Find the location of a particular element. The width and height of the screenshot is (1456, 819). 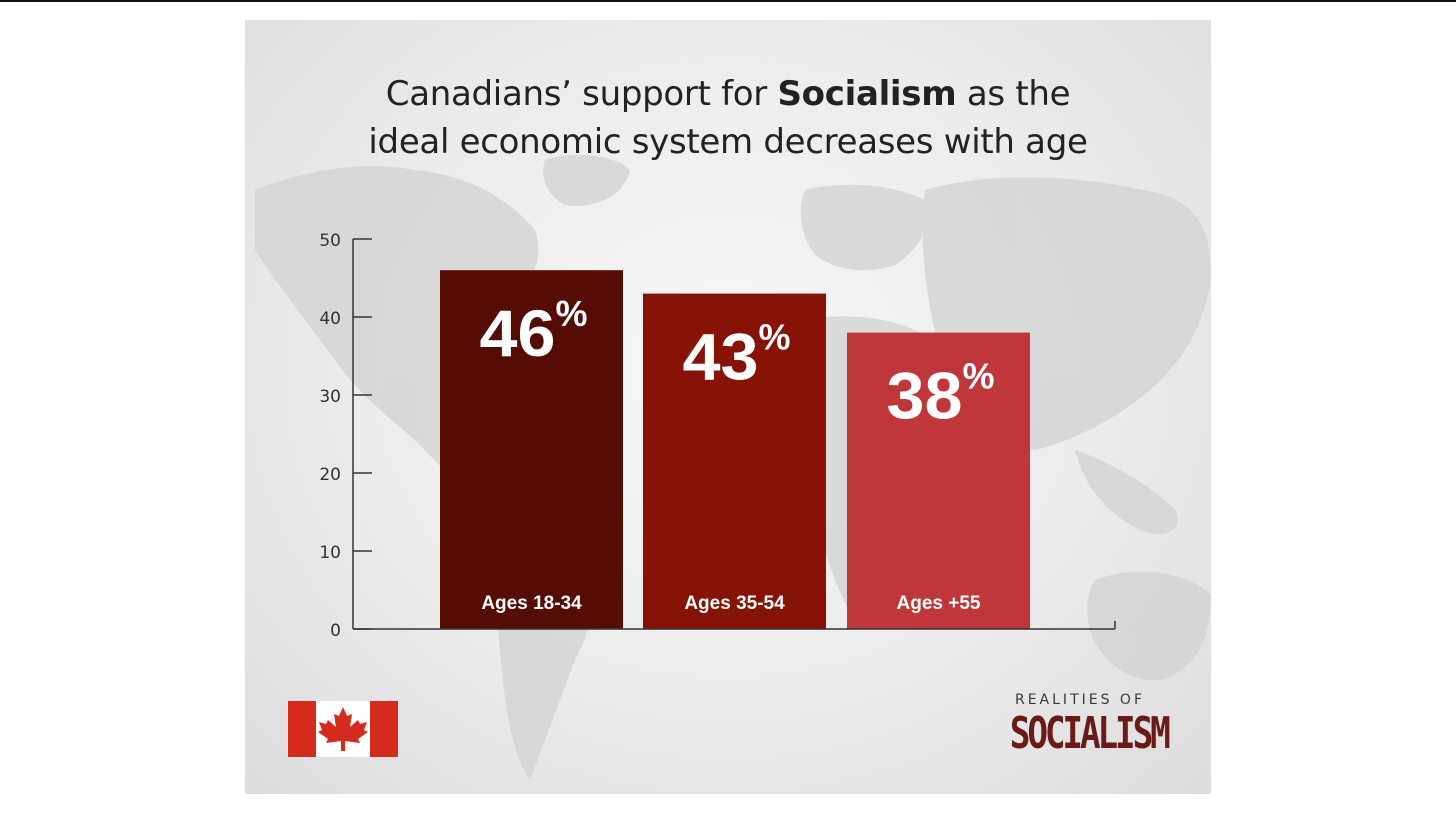

y-tick-label: 30 is located at coordinates (330, 397).